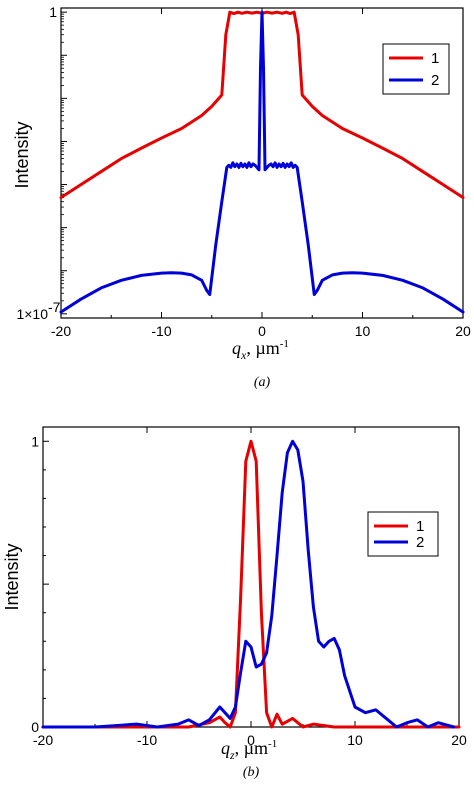  What do you see at coordinates (249, 750) in the screenshot?
I see `x-axis-title: qz, µm-1` at bounding box center [249, 750].